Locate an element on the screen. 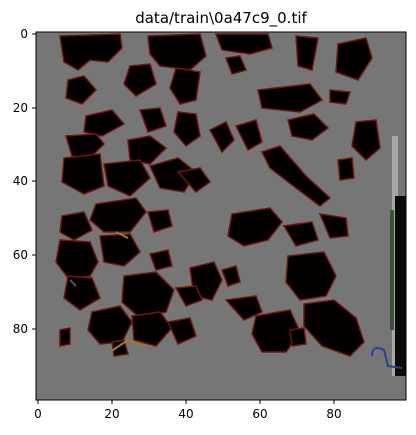 Image resolution: width=416 pixels, height=435 pixels. y-tick-label: 60 is located at coordinates (20, 255).